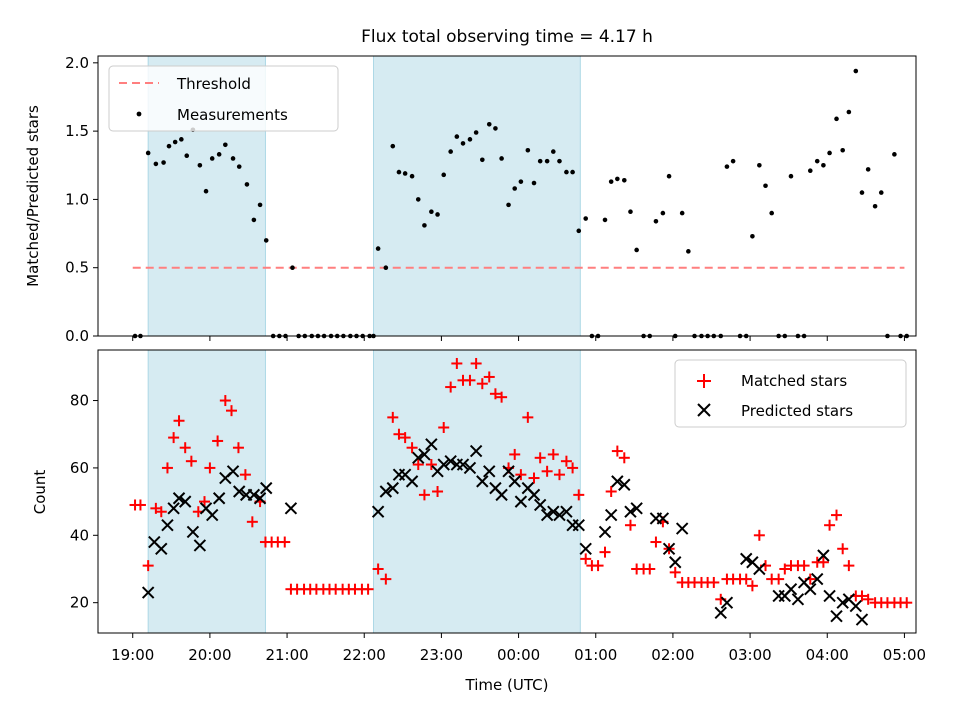 The image size is (960, 720). What do you see at coordinates (364, 655) in the screenshot?
I see `x-tick-label: 22:00` at bounding box center [364, 655].